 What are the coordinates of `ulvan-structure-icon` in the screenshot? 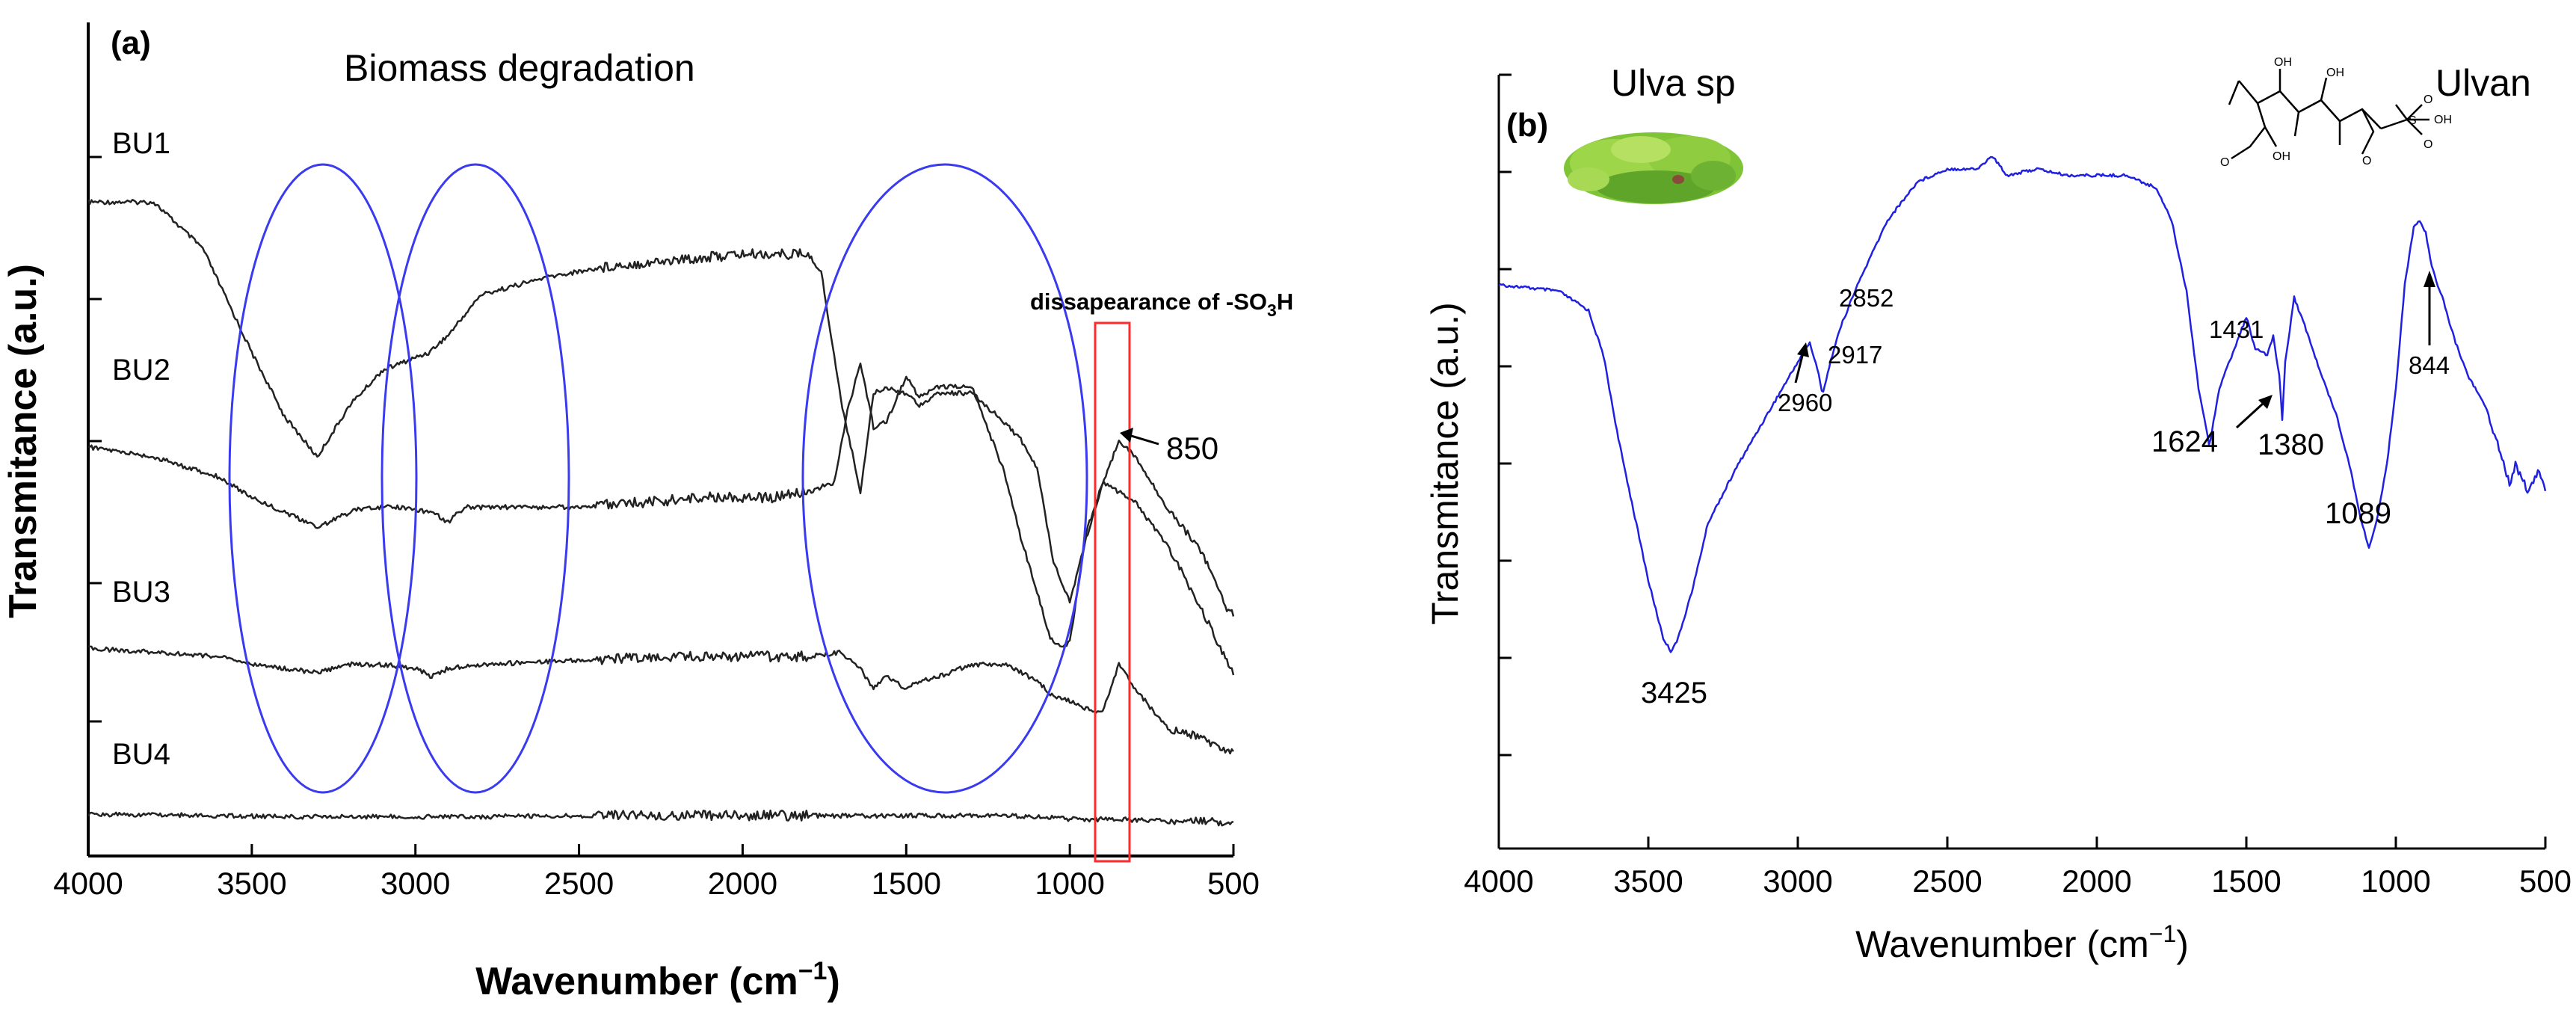 It's located at (2328, 115).